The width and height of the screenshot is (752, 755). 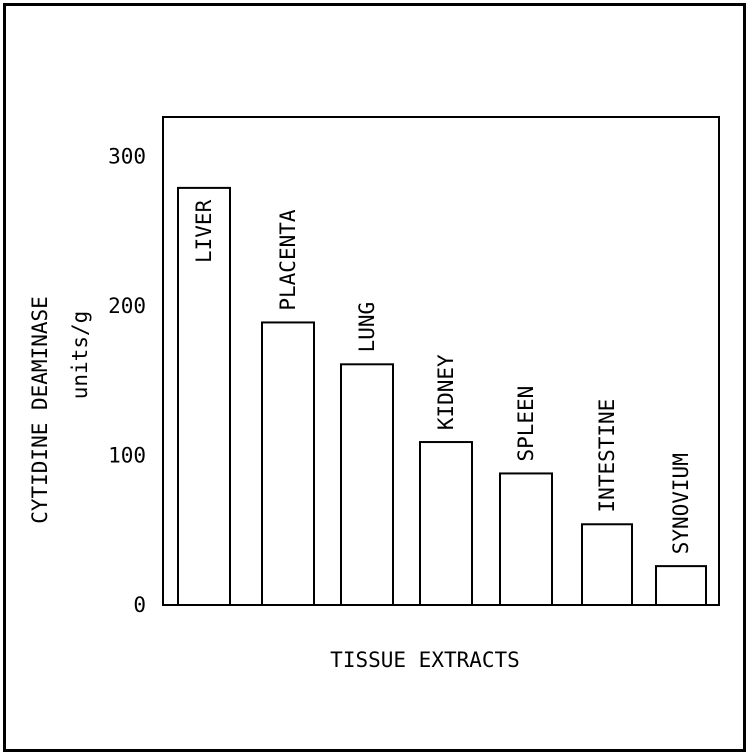 What do you see at coordinates (446, 392) in the screenshot?
I see `bar-label-kidney: KIDNEY` at bounding box center [446, 392].